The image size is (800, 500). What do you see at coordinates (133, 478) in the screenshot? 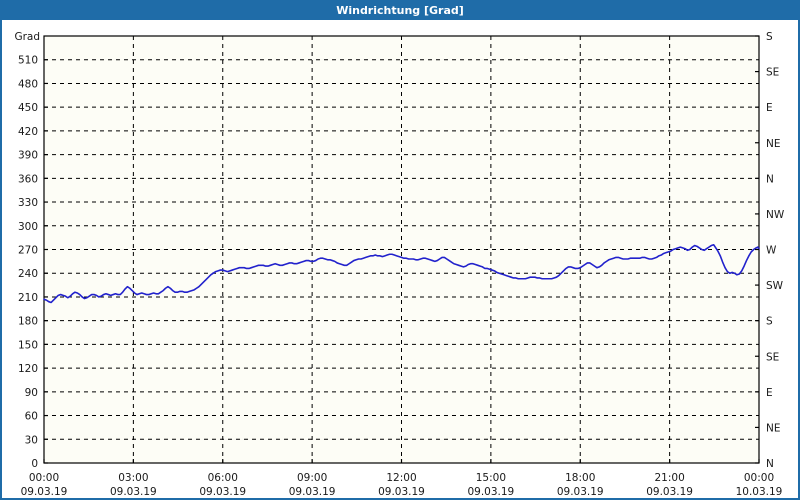
I see `x-axis-time-label: 03:00` at bounding box center [133, 478].